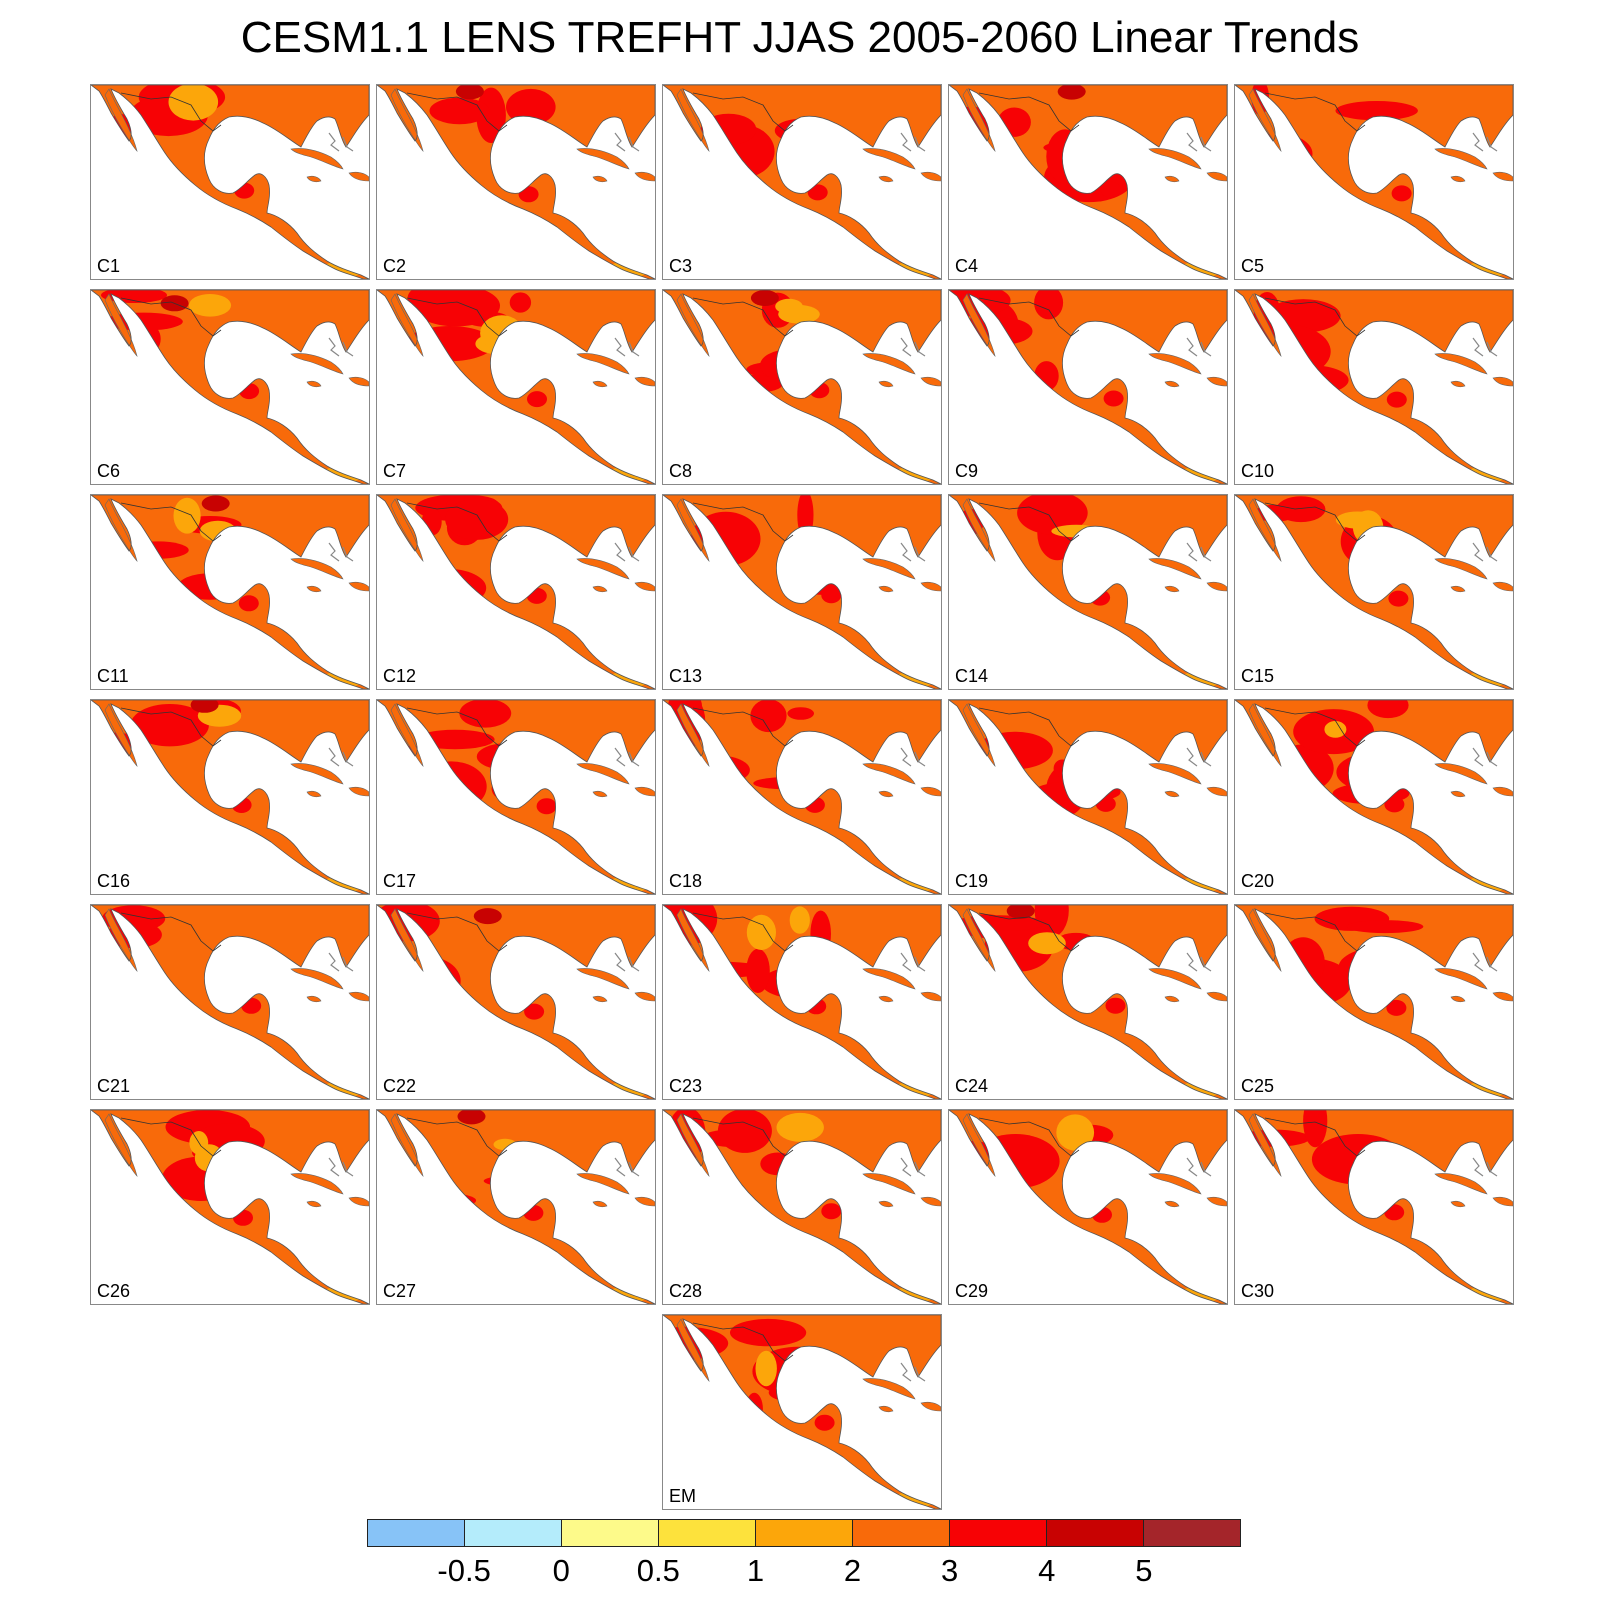 This screenshot has height=1600, width=1600. I want to click on map-panel: C6, so click(230, 387).